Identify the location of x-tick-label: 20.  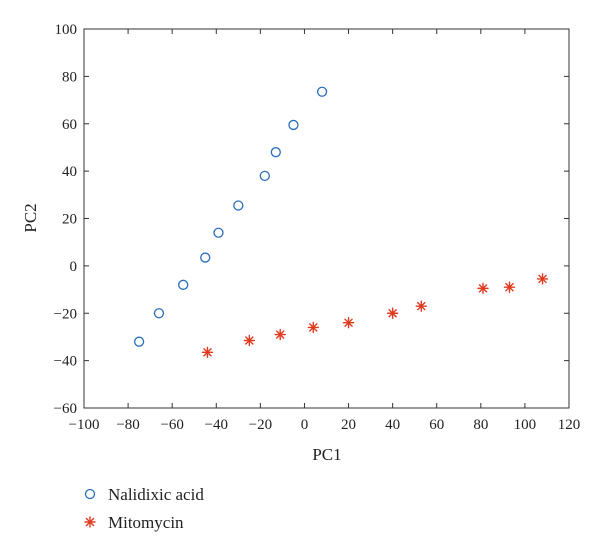
(348, 425).